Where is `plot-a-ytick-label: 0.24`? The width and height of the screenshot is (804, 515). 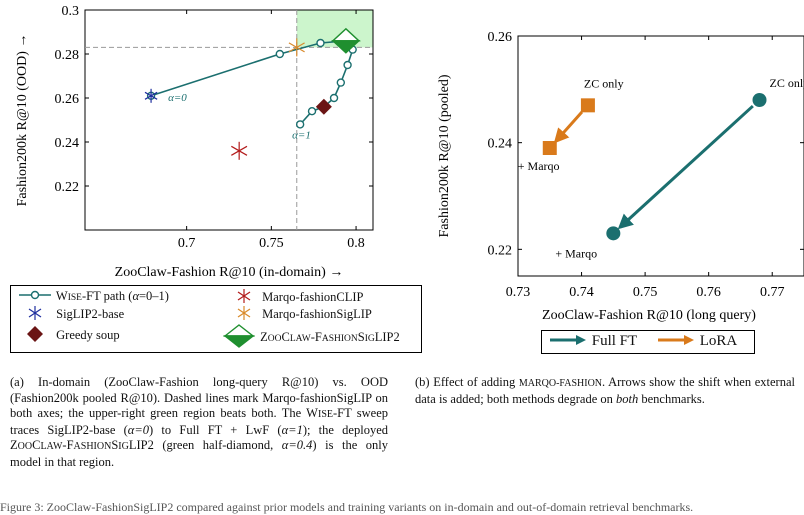 plot-a-ytick-label: 0.24 is located at coordinates (67, 143).